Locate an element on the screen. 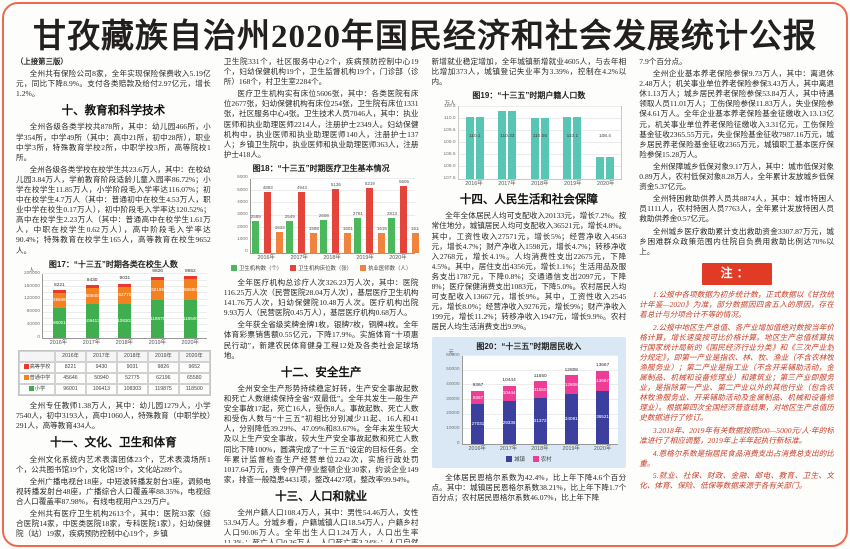  bar-segment-农村: 12808 is located at coordinates (571, 385).